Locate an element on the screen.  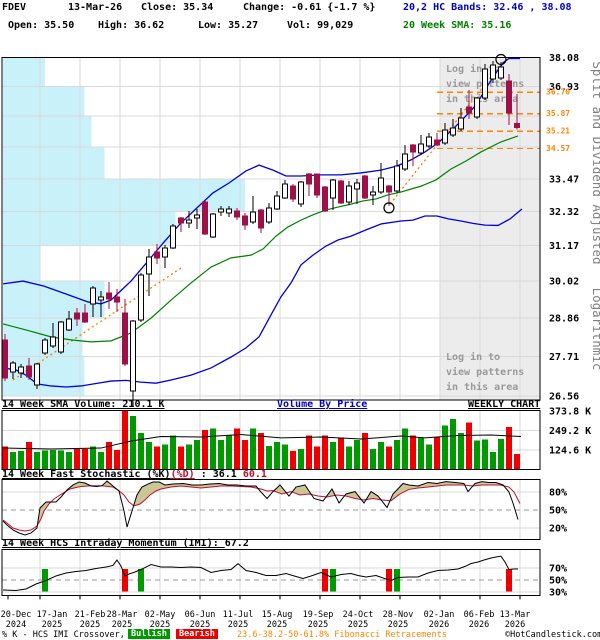
volume-by-price-header: Volume By Price is located at coordinates (322, 404).